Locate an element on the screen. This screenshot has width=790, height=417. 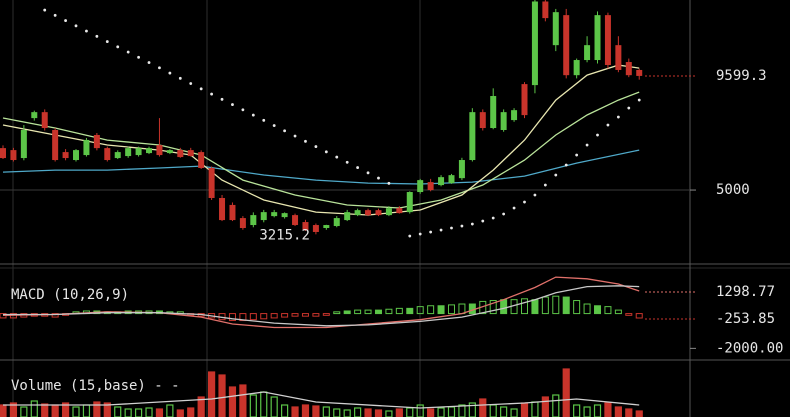
panel-title: Volume (15,base) - - is located at coordinates (95, 386).